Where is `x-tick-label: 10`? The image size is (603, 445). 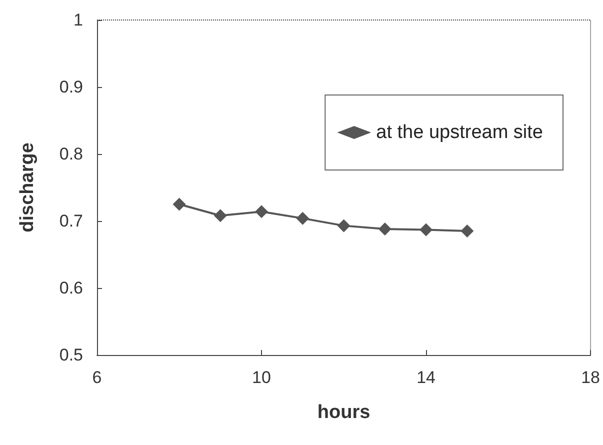
x-tick-label: 10 is located at coordinates (261, 377).